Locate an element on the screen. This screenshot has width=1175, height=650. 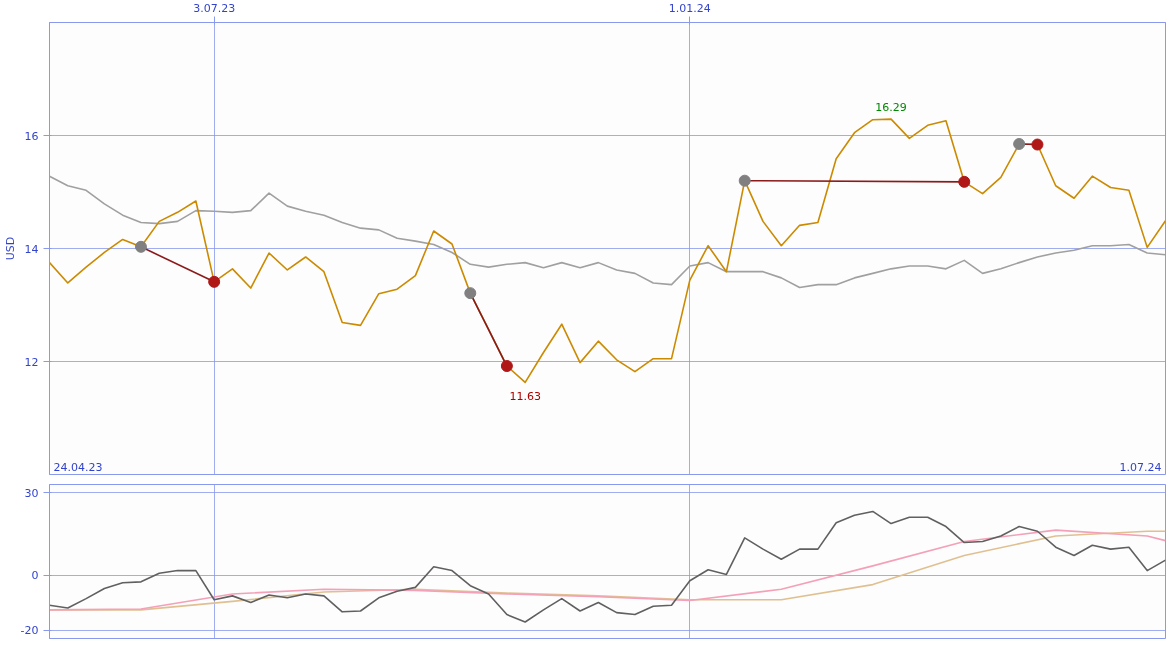
x-tick-label: 1.01.24 is located at coordinates (689, 8).